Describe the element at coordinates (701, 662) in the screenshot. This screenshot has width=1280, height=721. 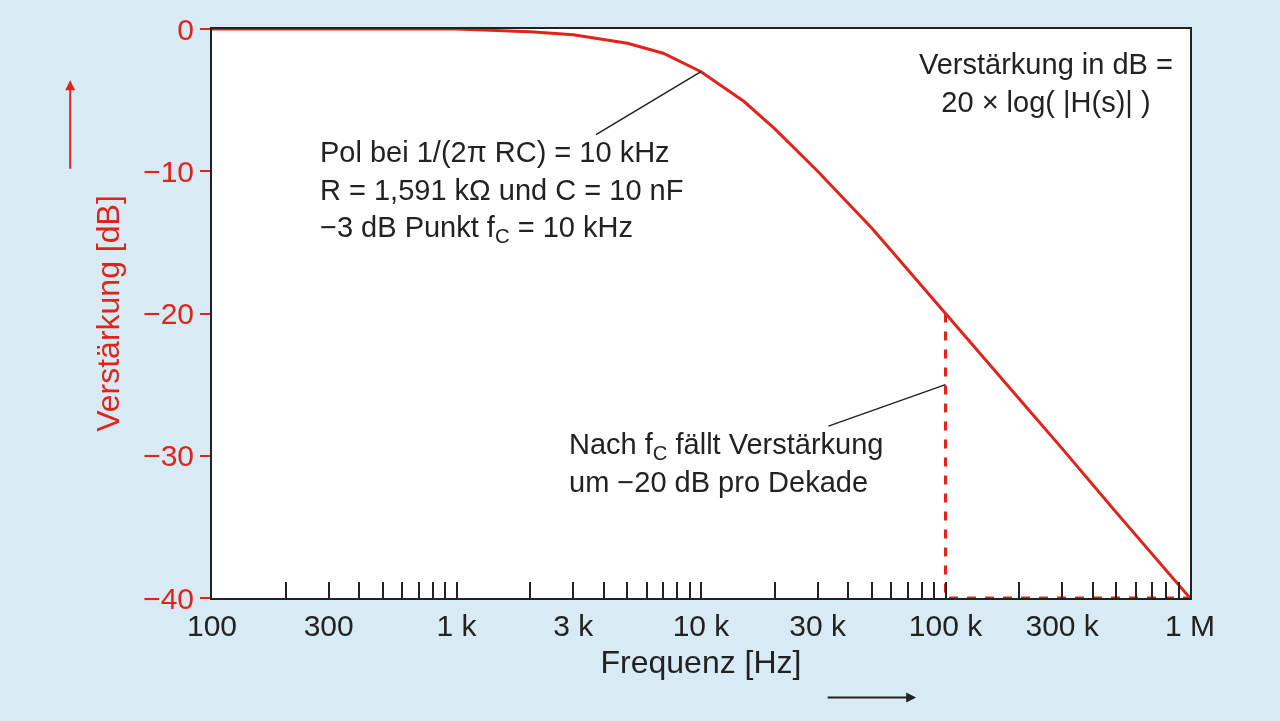
I see `x-axis-title: Frequenz [Hz]` at that location.